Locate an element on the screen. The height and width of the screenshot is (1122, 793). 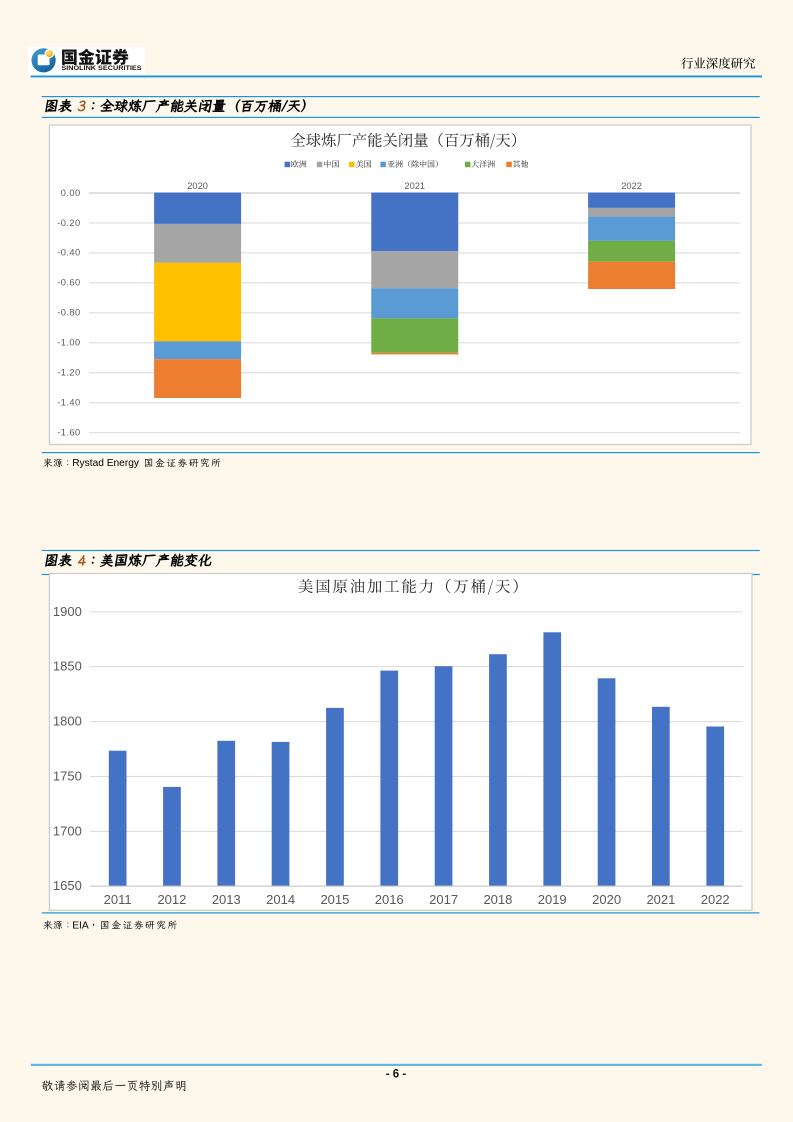
svg-text: 2015 is located at coordinates (334, 899).